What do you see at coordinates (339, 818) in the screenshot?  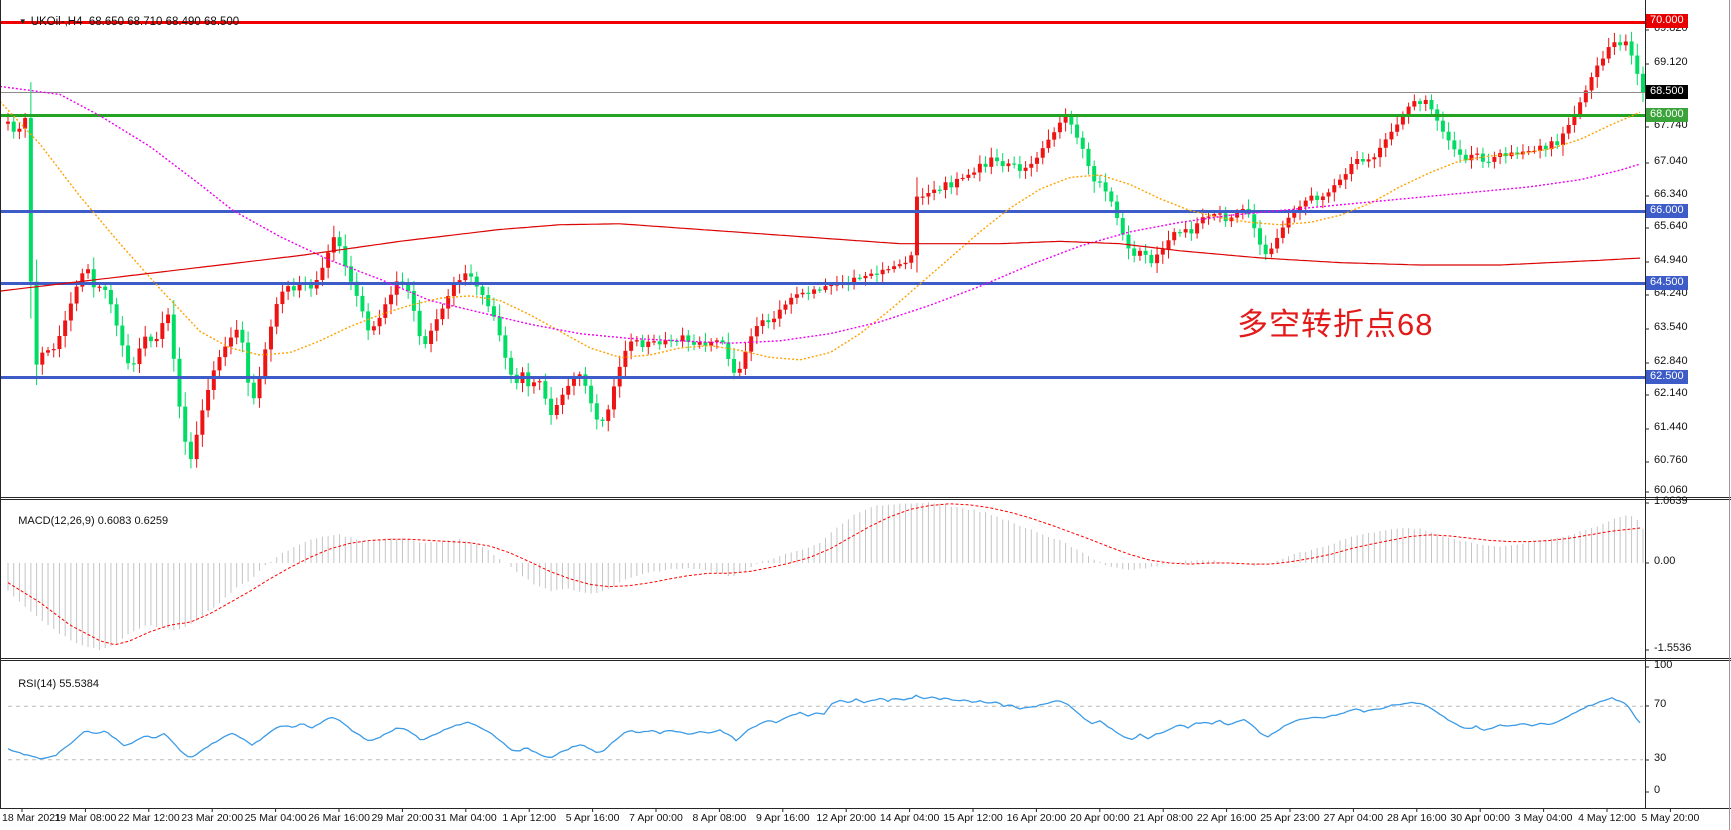 I see `time-axis-label: 26 Mar 16:00` at bounding box center [339, 818].